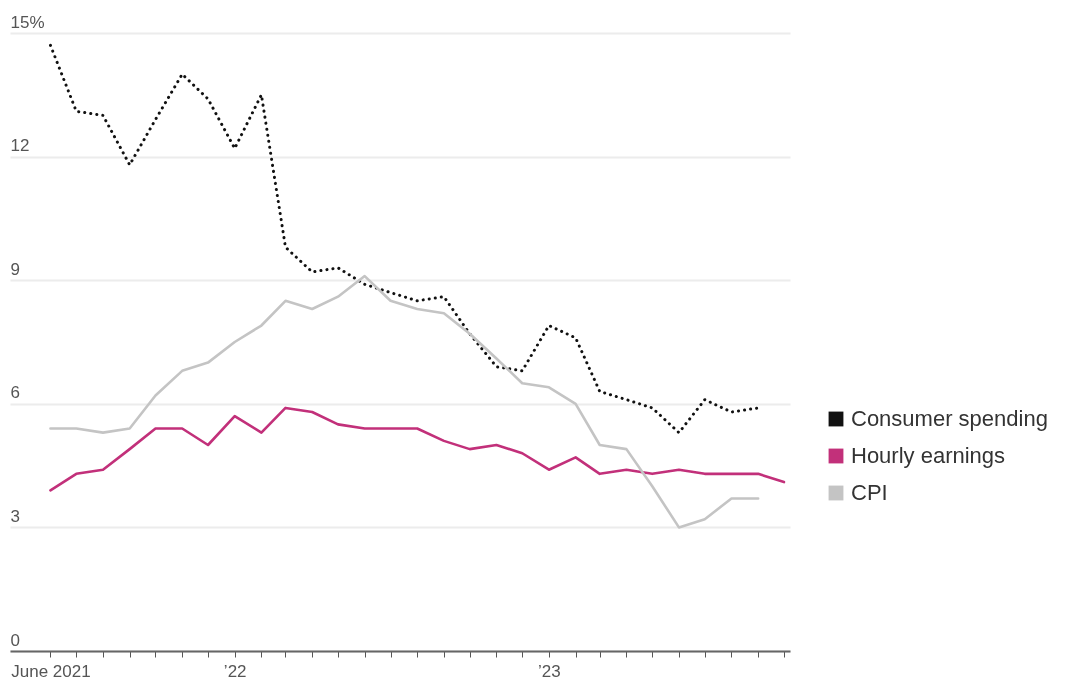 The height and width of the screenshot is (691, 1081). What do you see at coordinates (235, 671) in the screenshot?
I see `x-tick-label: ’22` at bounding box center [235, 671].